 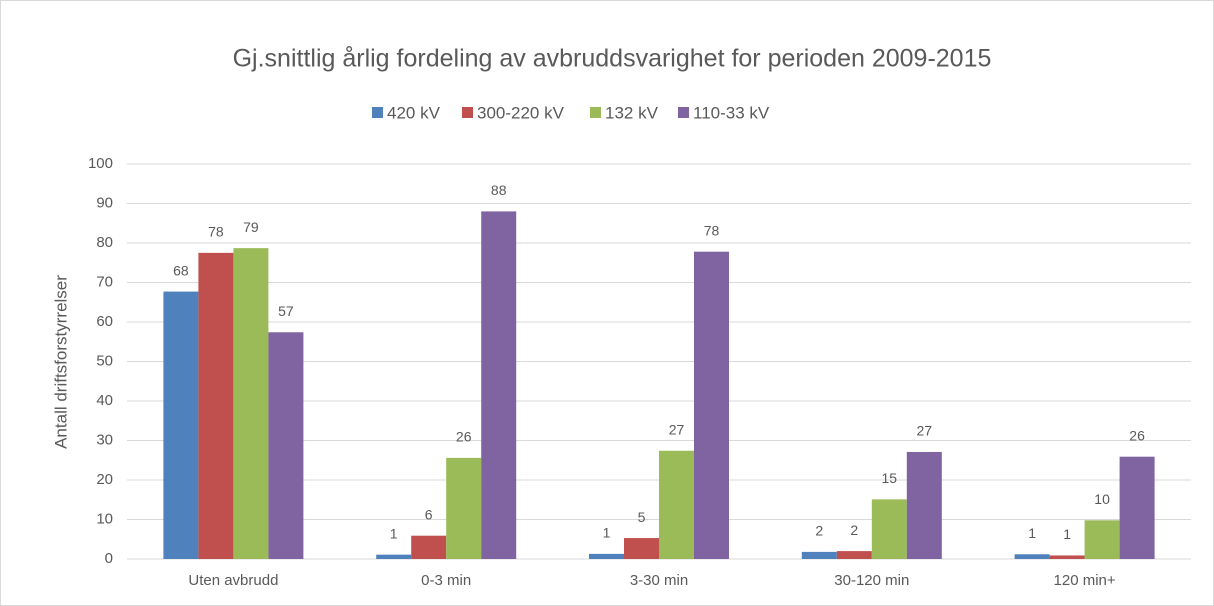 I want to click on x-tick-label: 30-120 min, so click(x=871, y=580).